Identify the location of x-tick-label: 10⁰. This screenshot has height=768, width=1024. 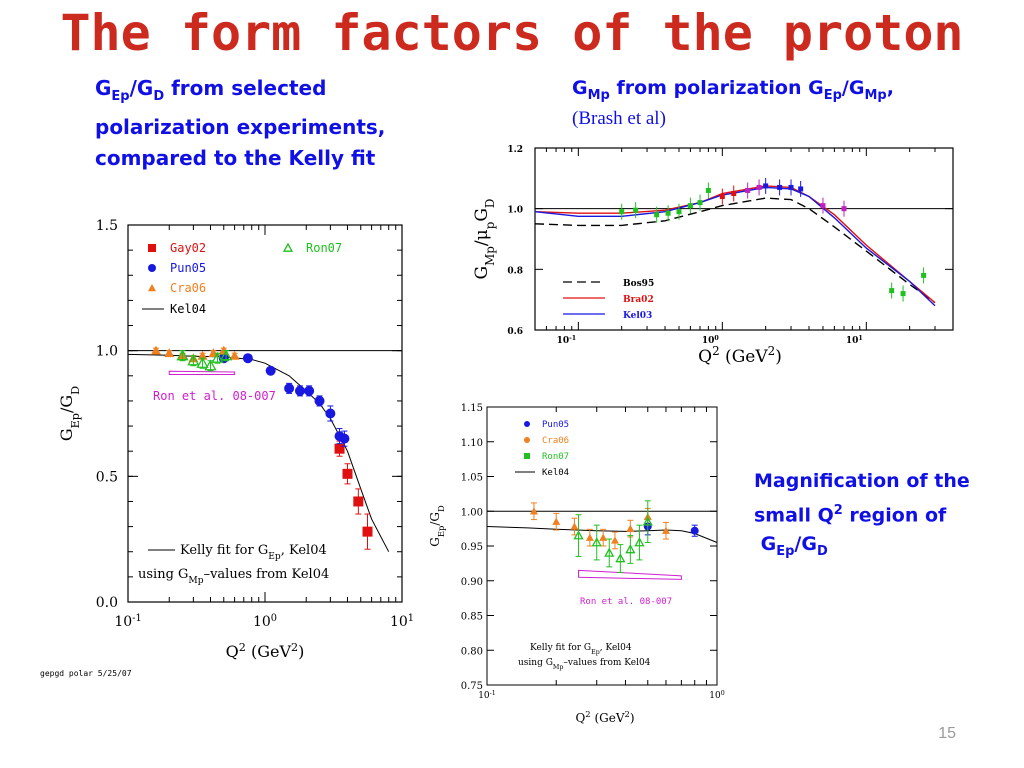
(716, 696).